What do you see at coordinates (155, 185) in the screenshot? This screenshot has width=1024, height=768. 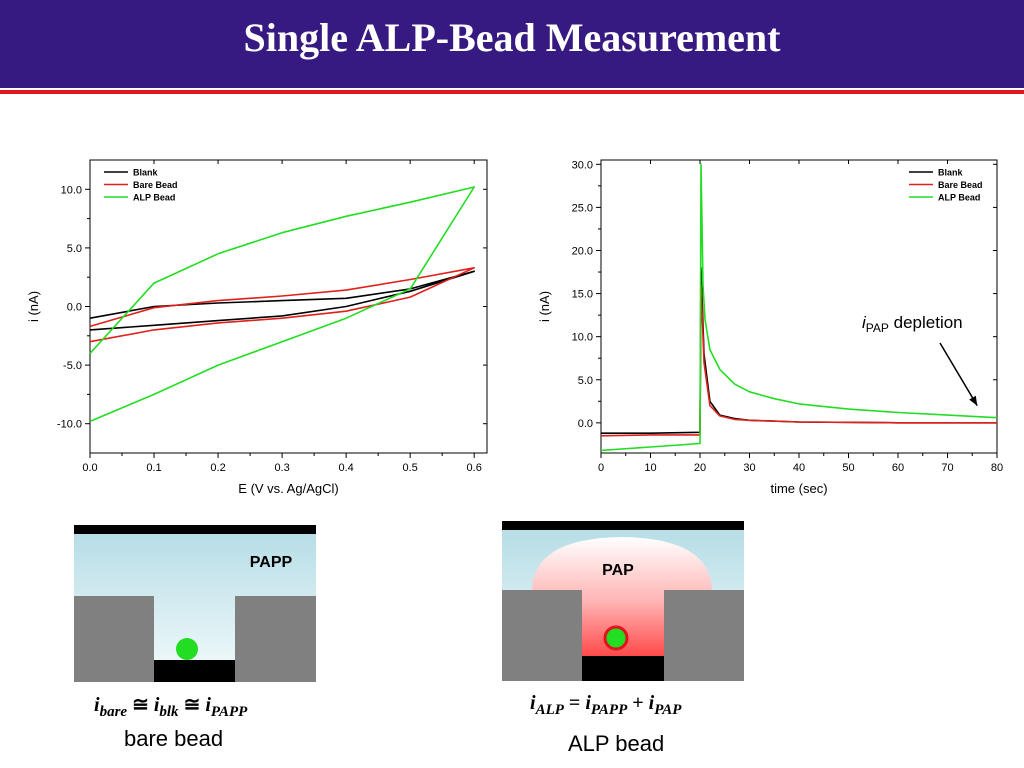 I see `cv-legend-label-bare-bead: Bare Bead` at bounding box center [155, 185].